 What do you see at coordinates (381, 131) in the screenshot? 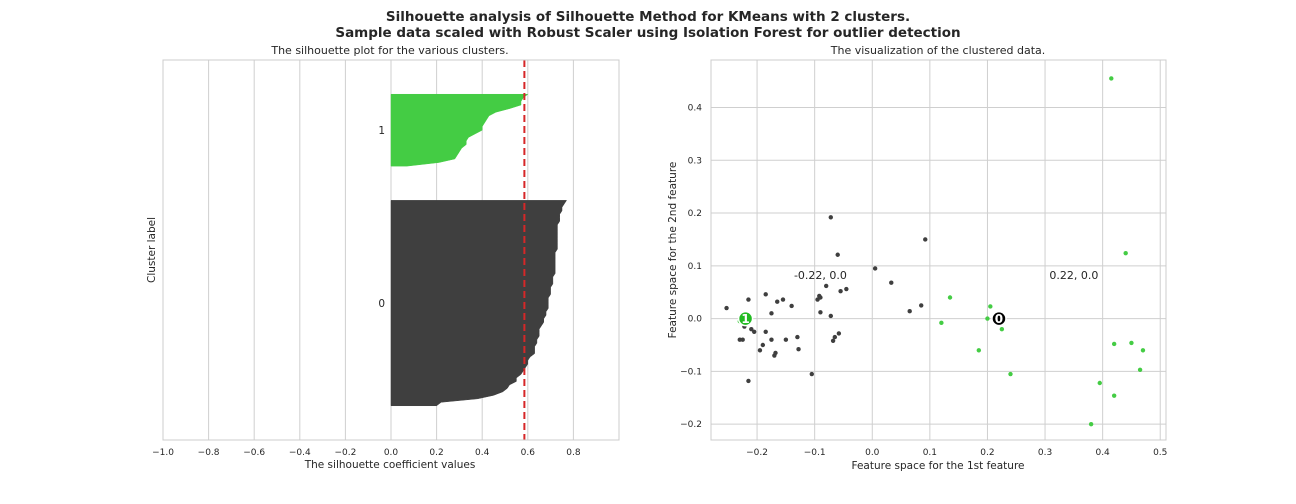
I see `cluster-label-1: 1` at bounding box center [381, 131].